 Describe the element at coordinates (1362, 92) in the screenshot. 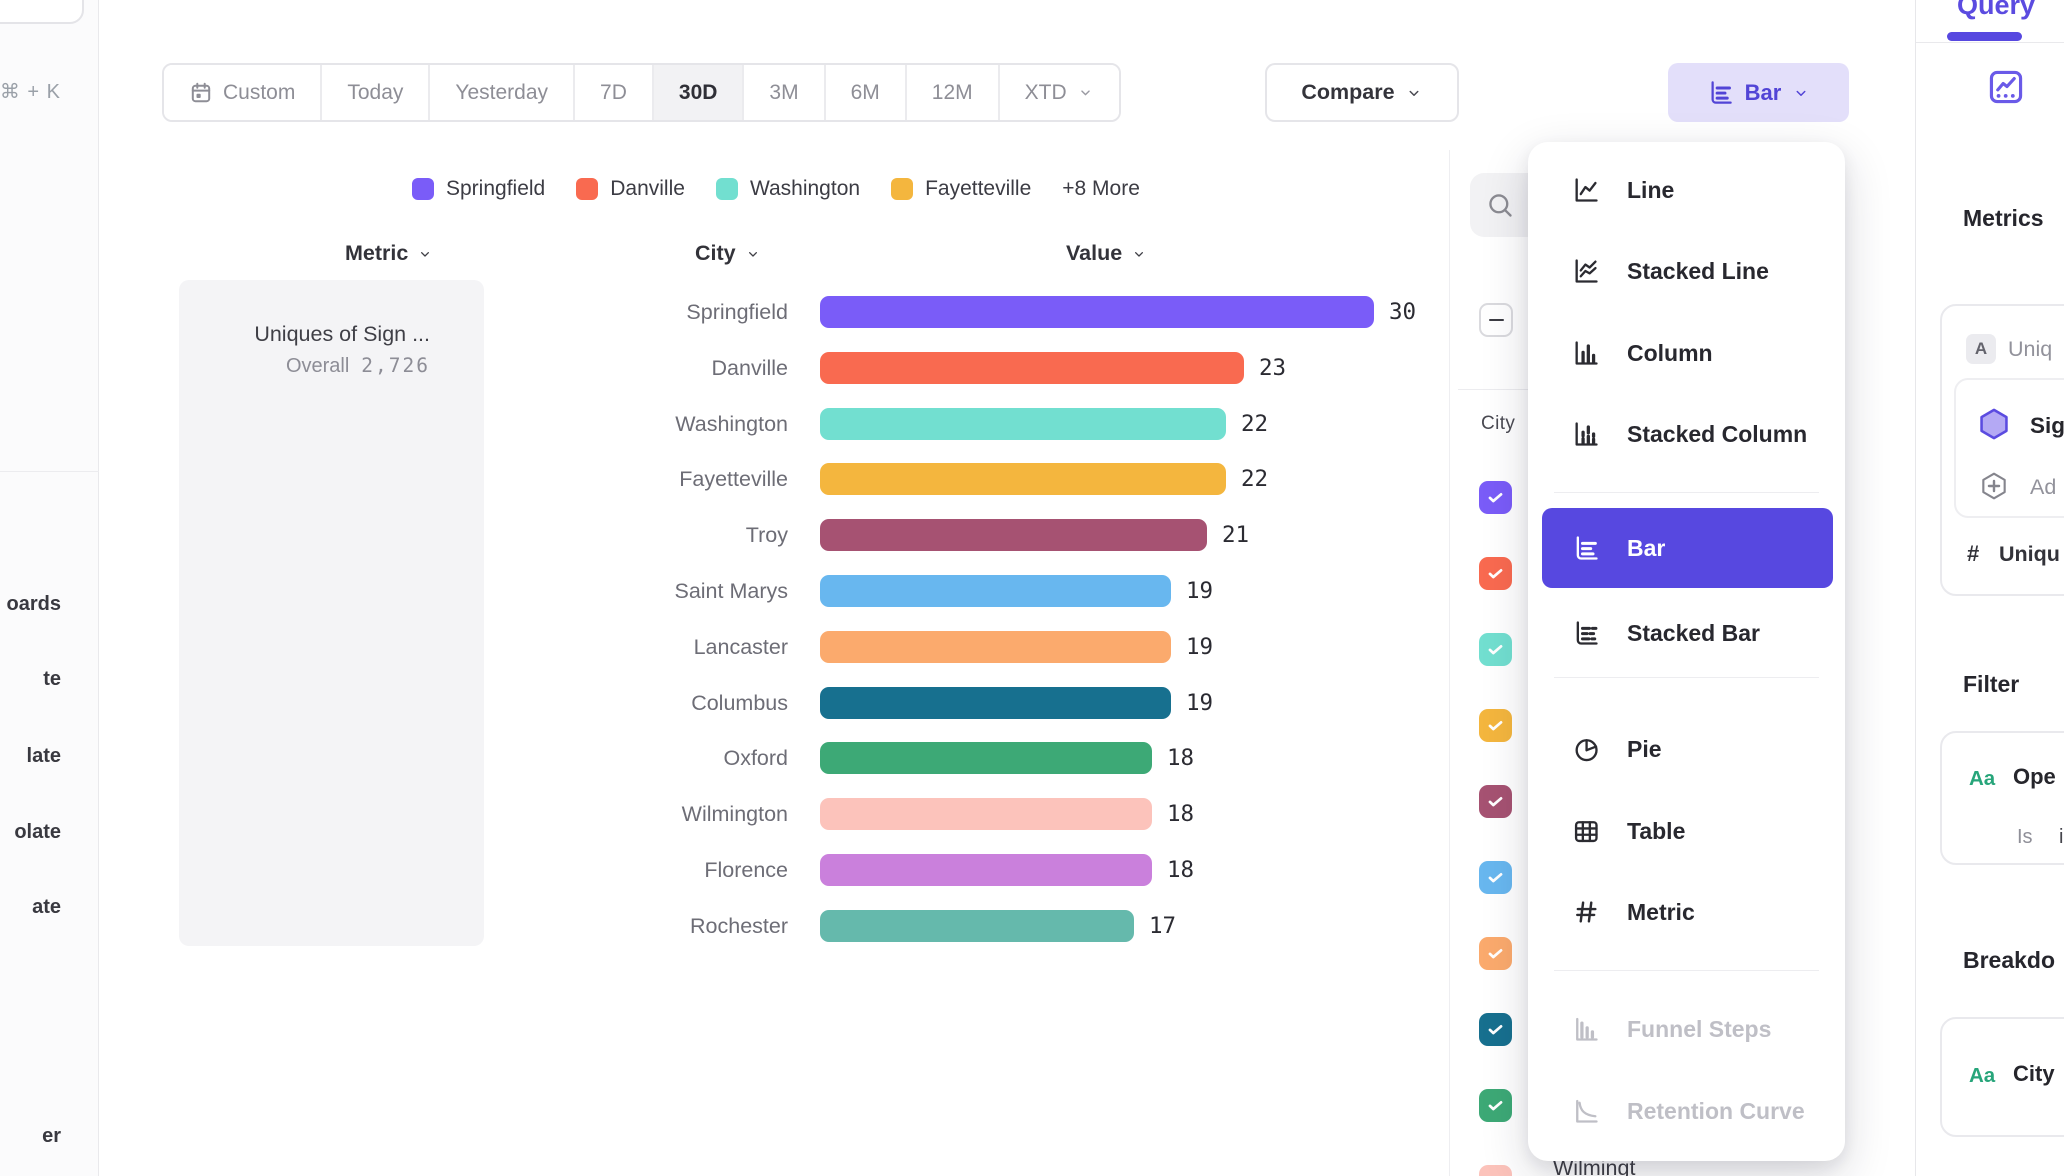

I see `compare-button: Compare` at that location.